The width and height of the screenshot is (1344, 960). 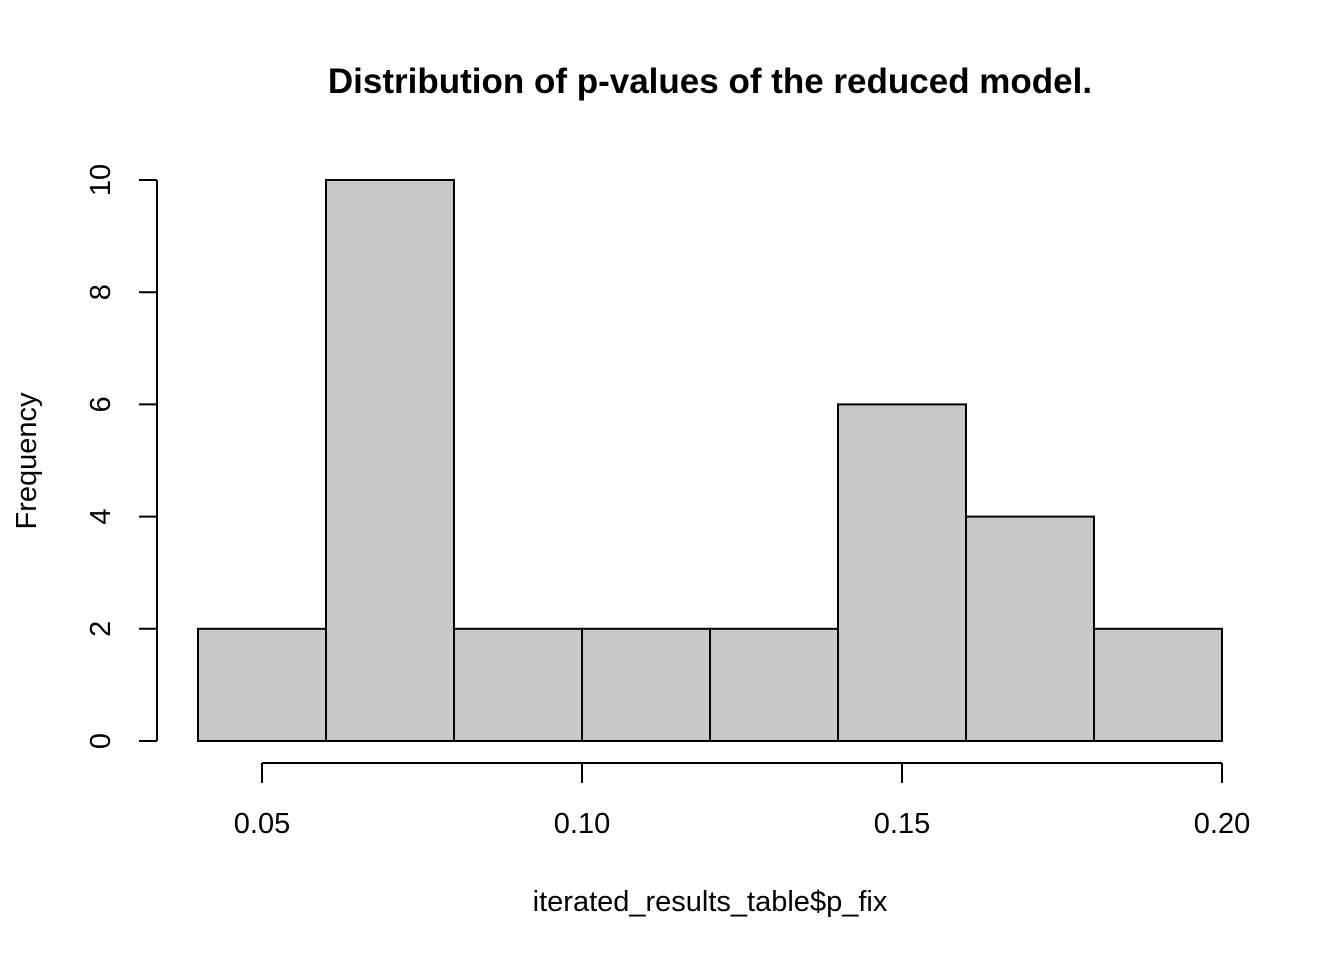 What do you see at coordinates (101, 741) in the screenshot?
I see `y-tick-label-0: 0` at bounding box center [101, 741].